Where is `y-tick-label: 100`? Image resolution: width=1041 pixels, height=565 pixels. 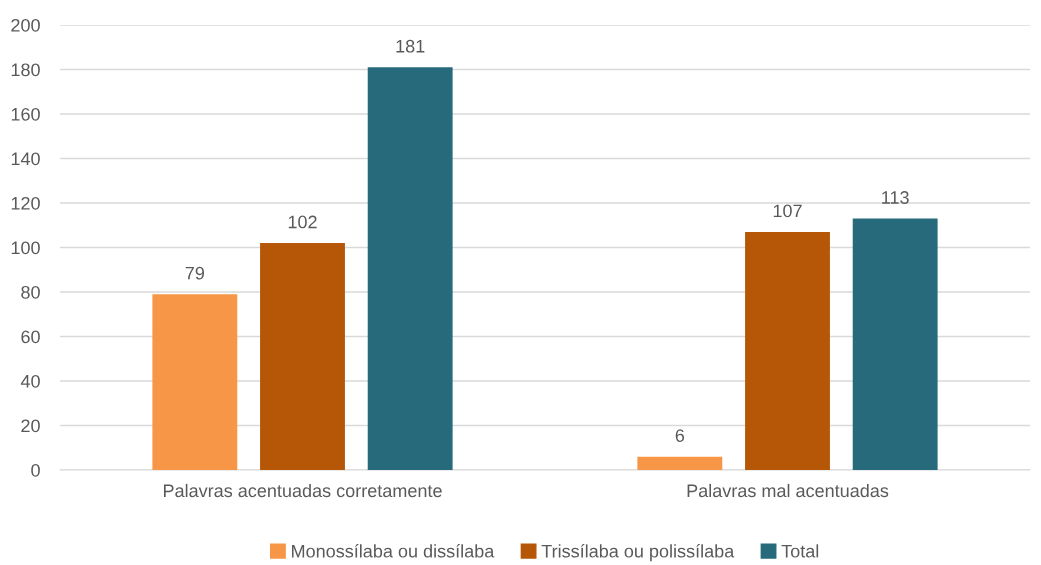
y-tick-label: 100 is located at coordinates (25, 248).